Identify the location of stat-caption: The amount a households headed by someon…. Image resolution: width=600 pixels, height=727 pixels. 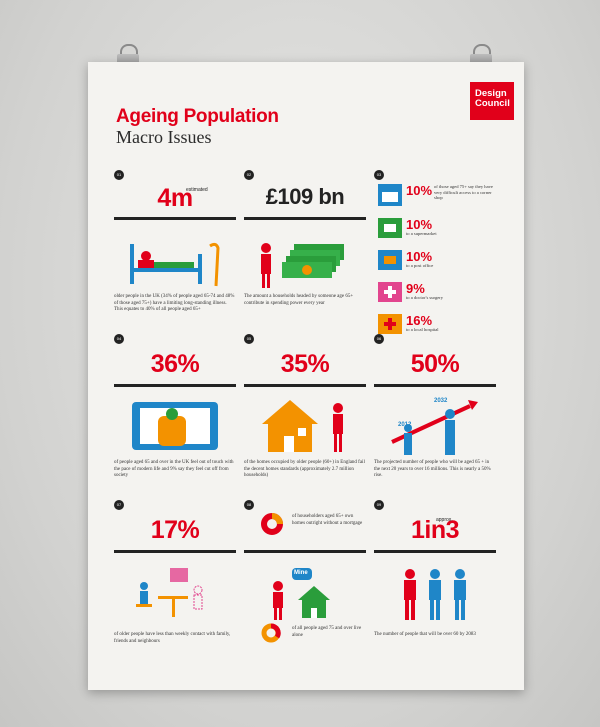
(299, 300).